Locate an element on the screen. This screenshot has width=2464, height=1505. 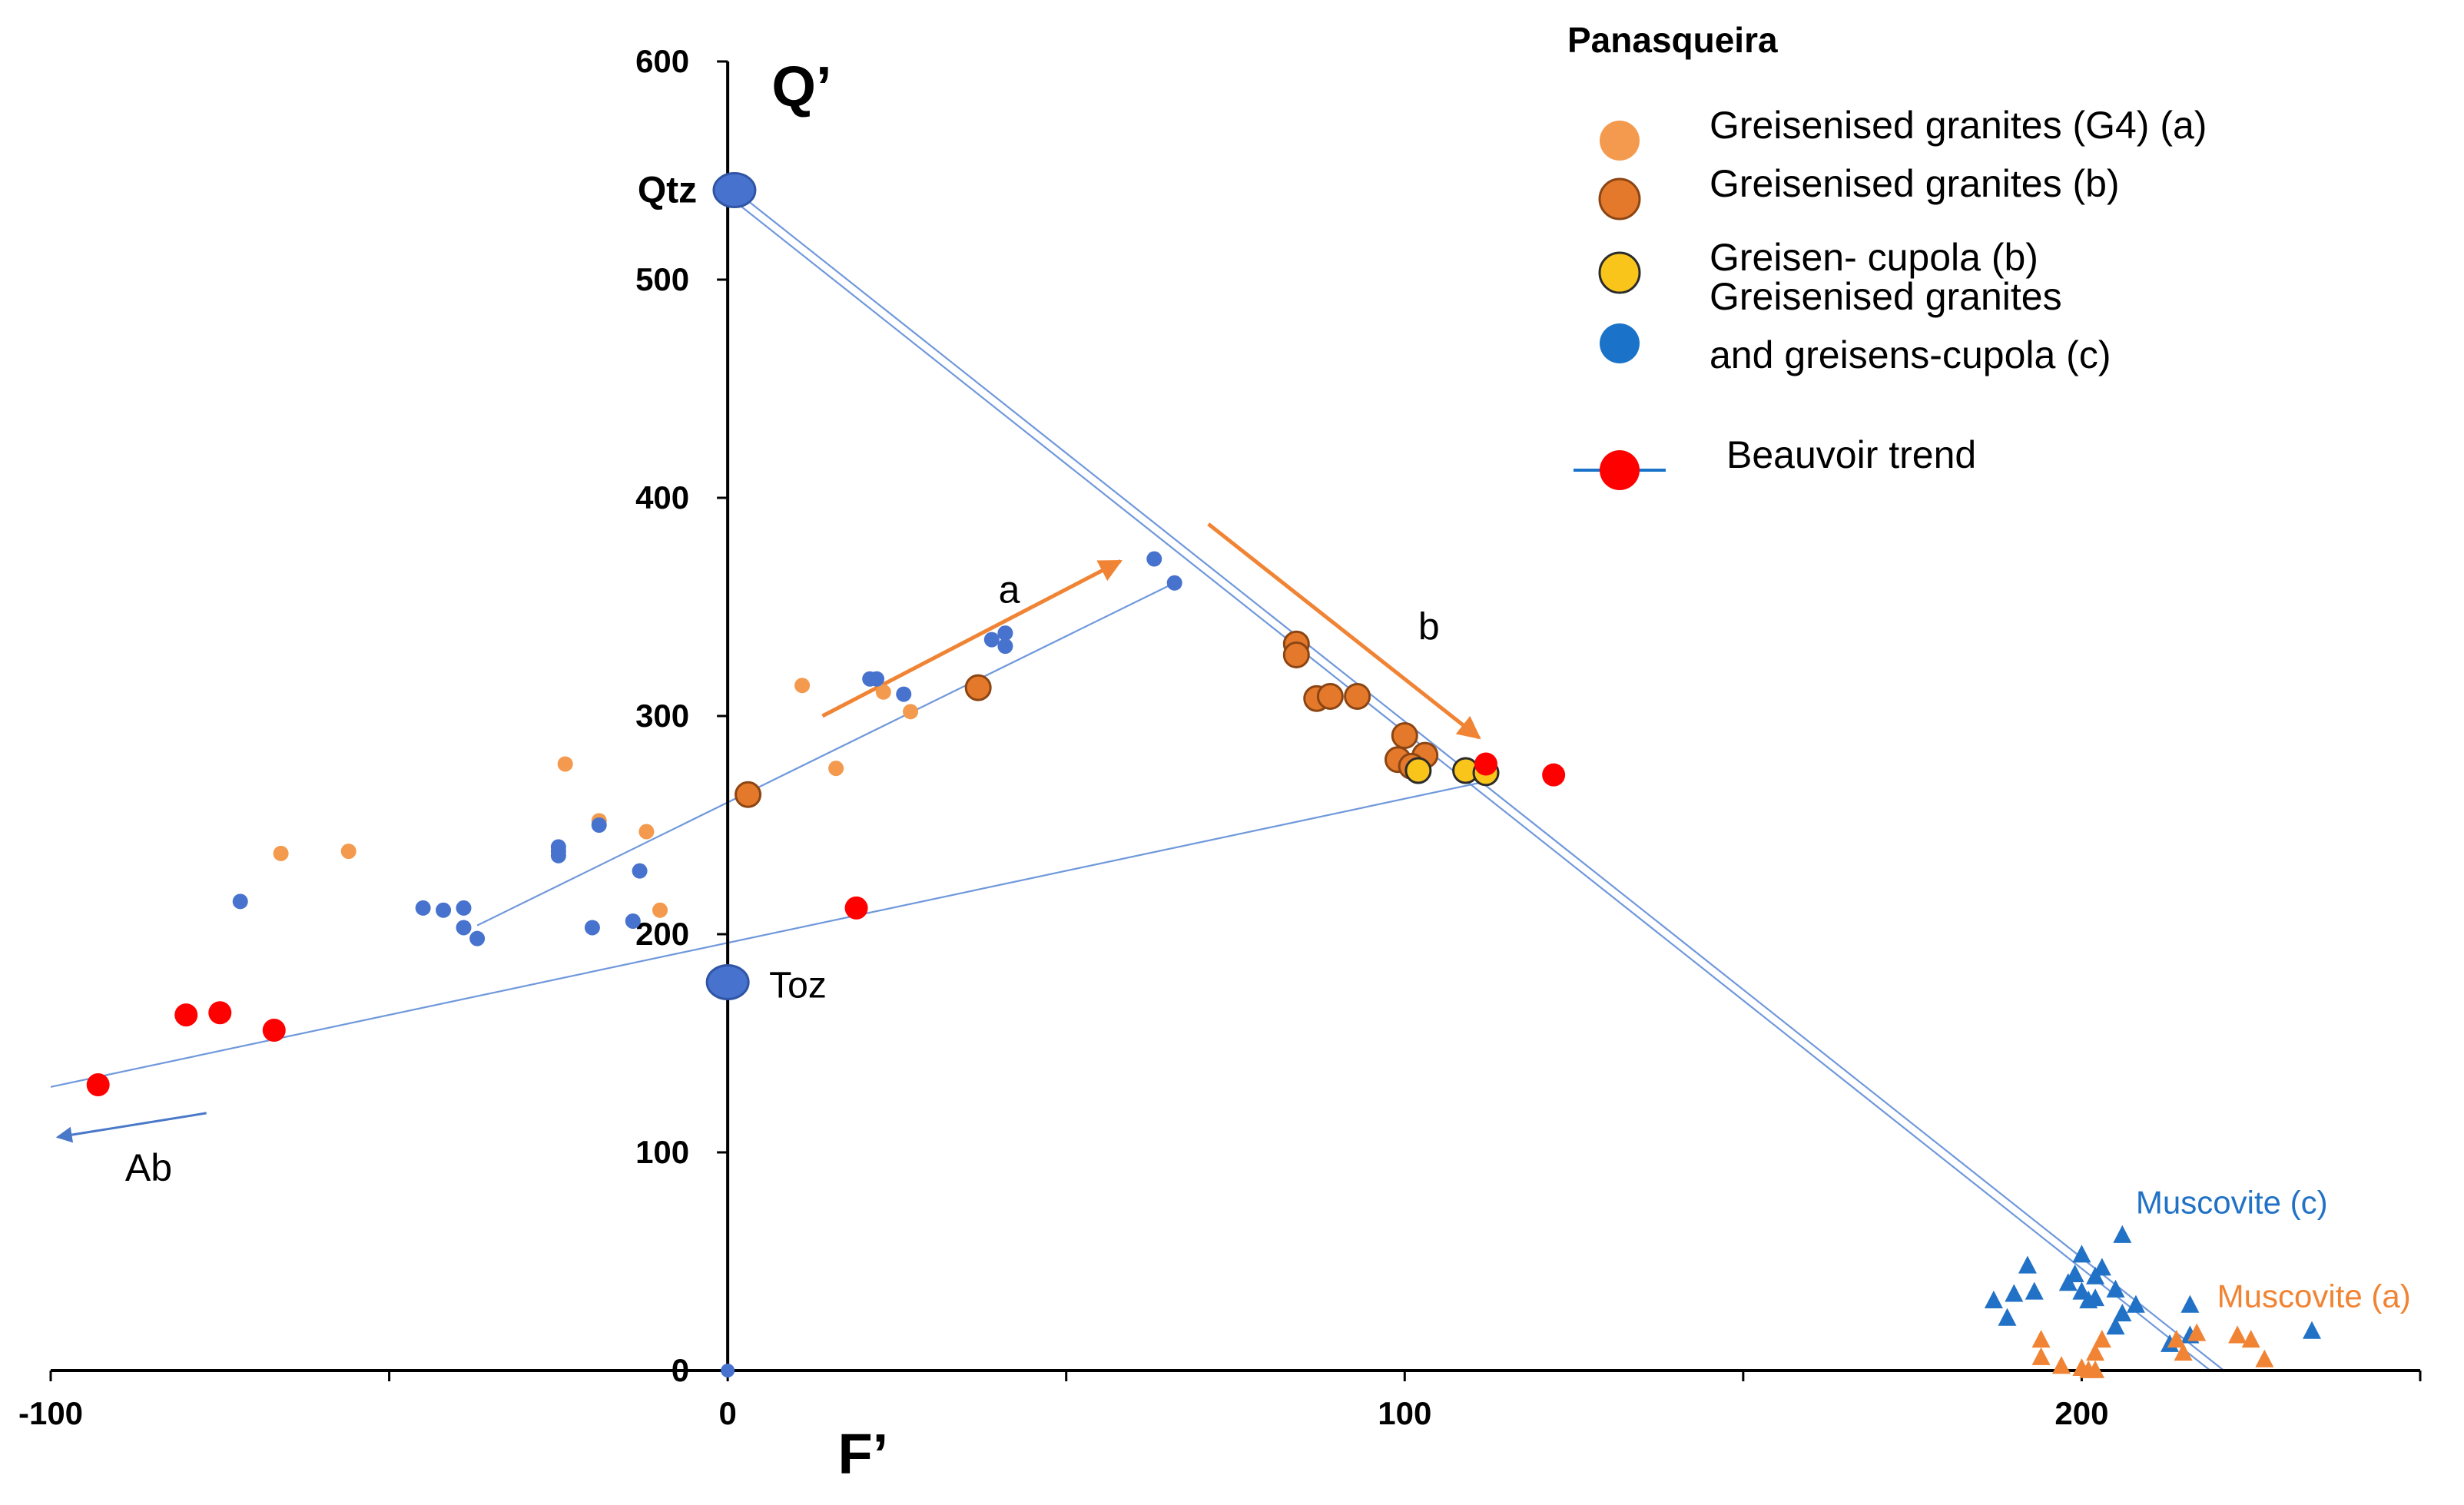
legend-marker-g4 is located at coordinates (1620, 141).